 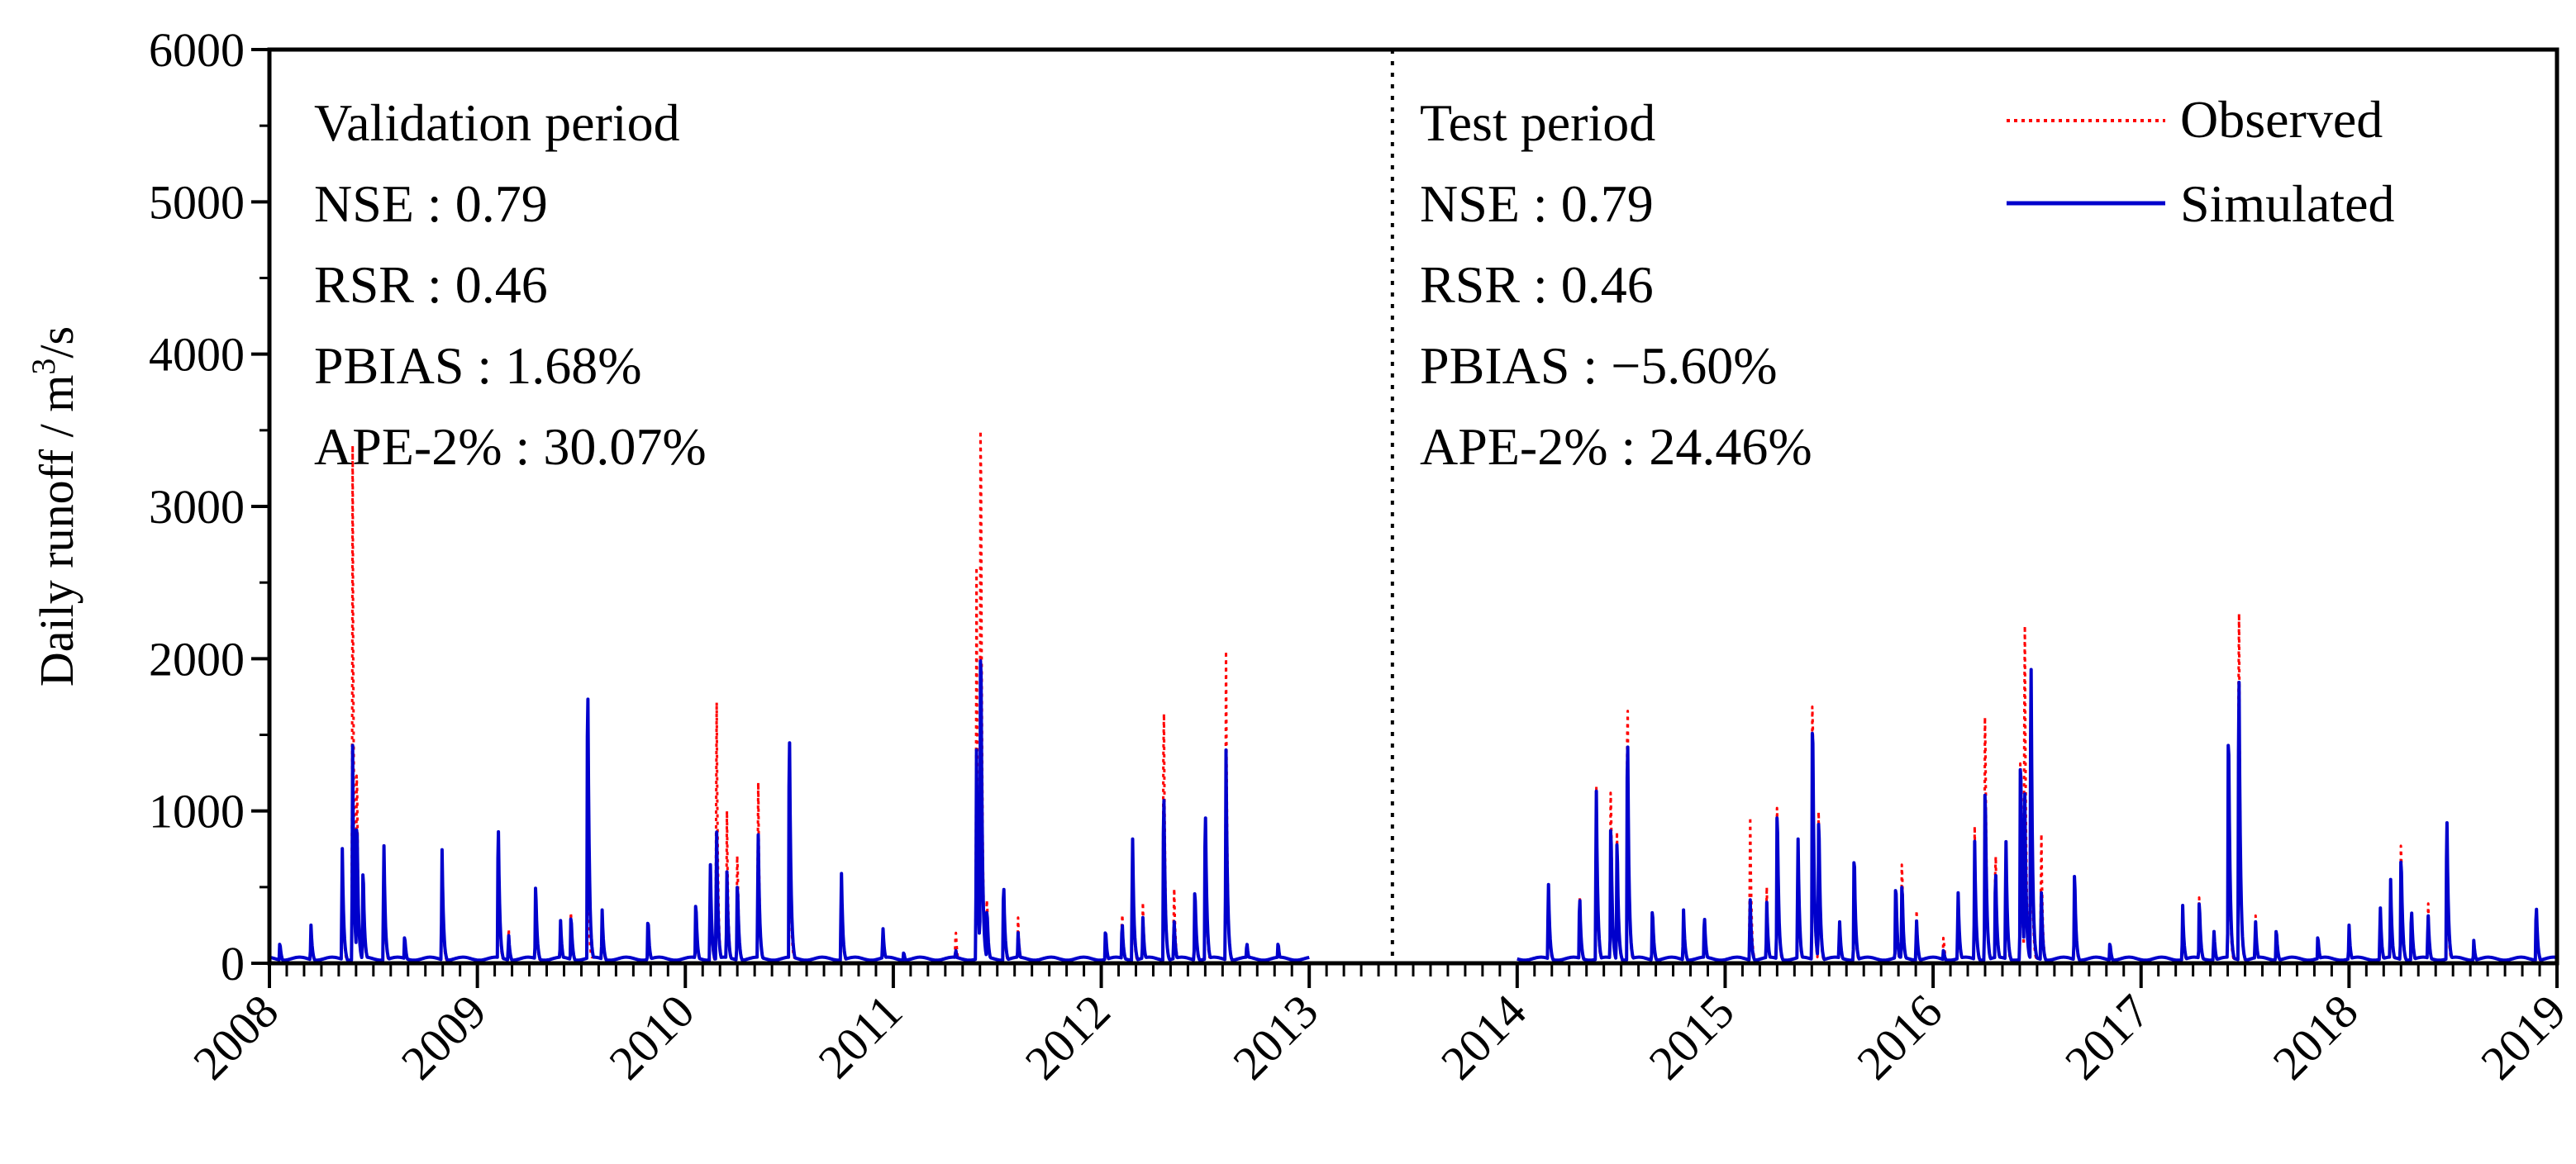 What do you see at coordinates (651, 1037) in the screenshot?
I see `x-tick-label: 2010` at bounding box center [651, 1037].